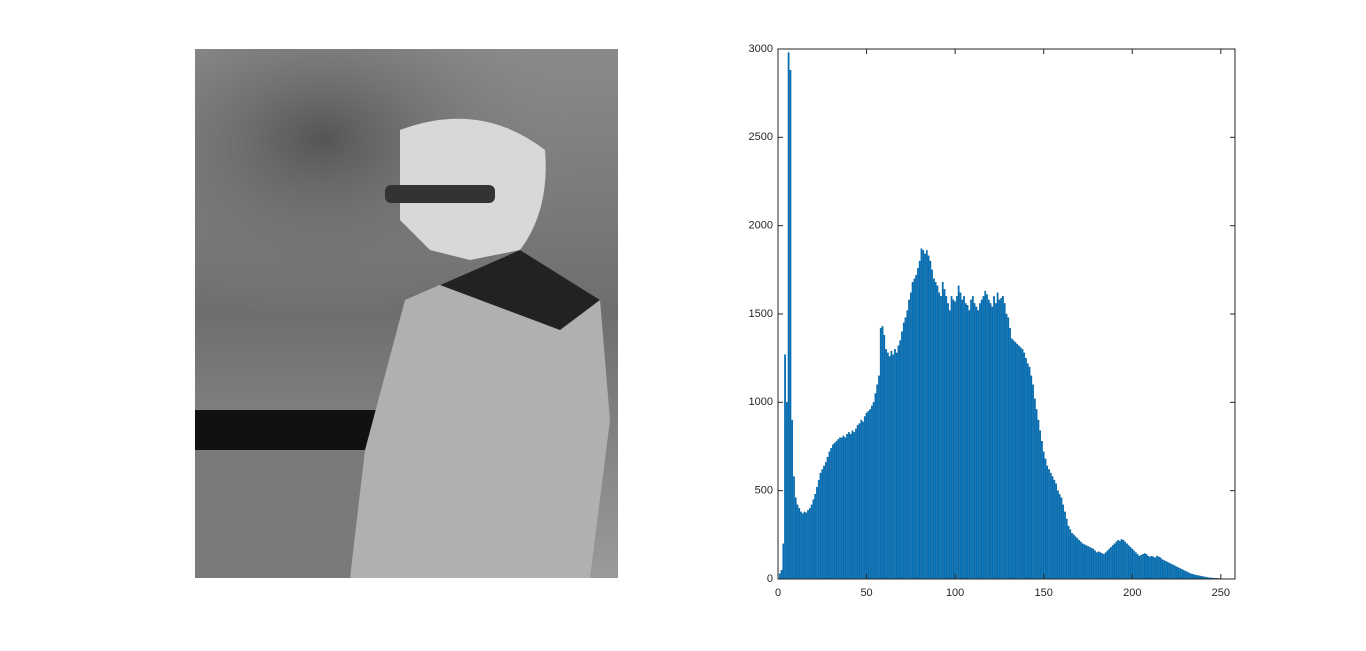  Describe the element at coordinates (761, 314) in the screenshot. I see `y-tick-label: 1500` at that location.